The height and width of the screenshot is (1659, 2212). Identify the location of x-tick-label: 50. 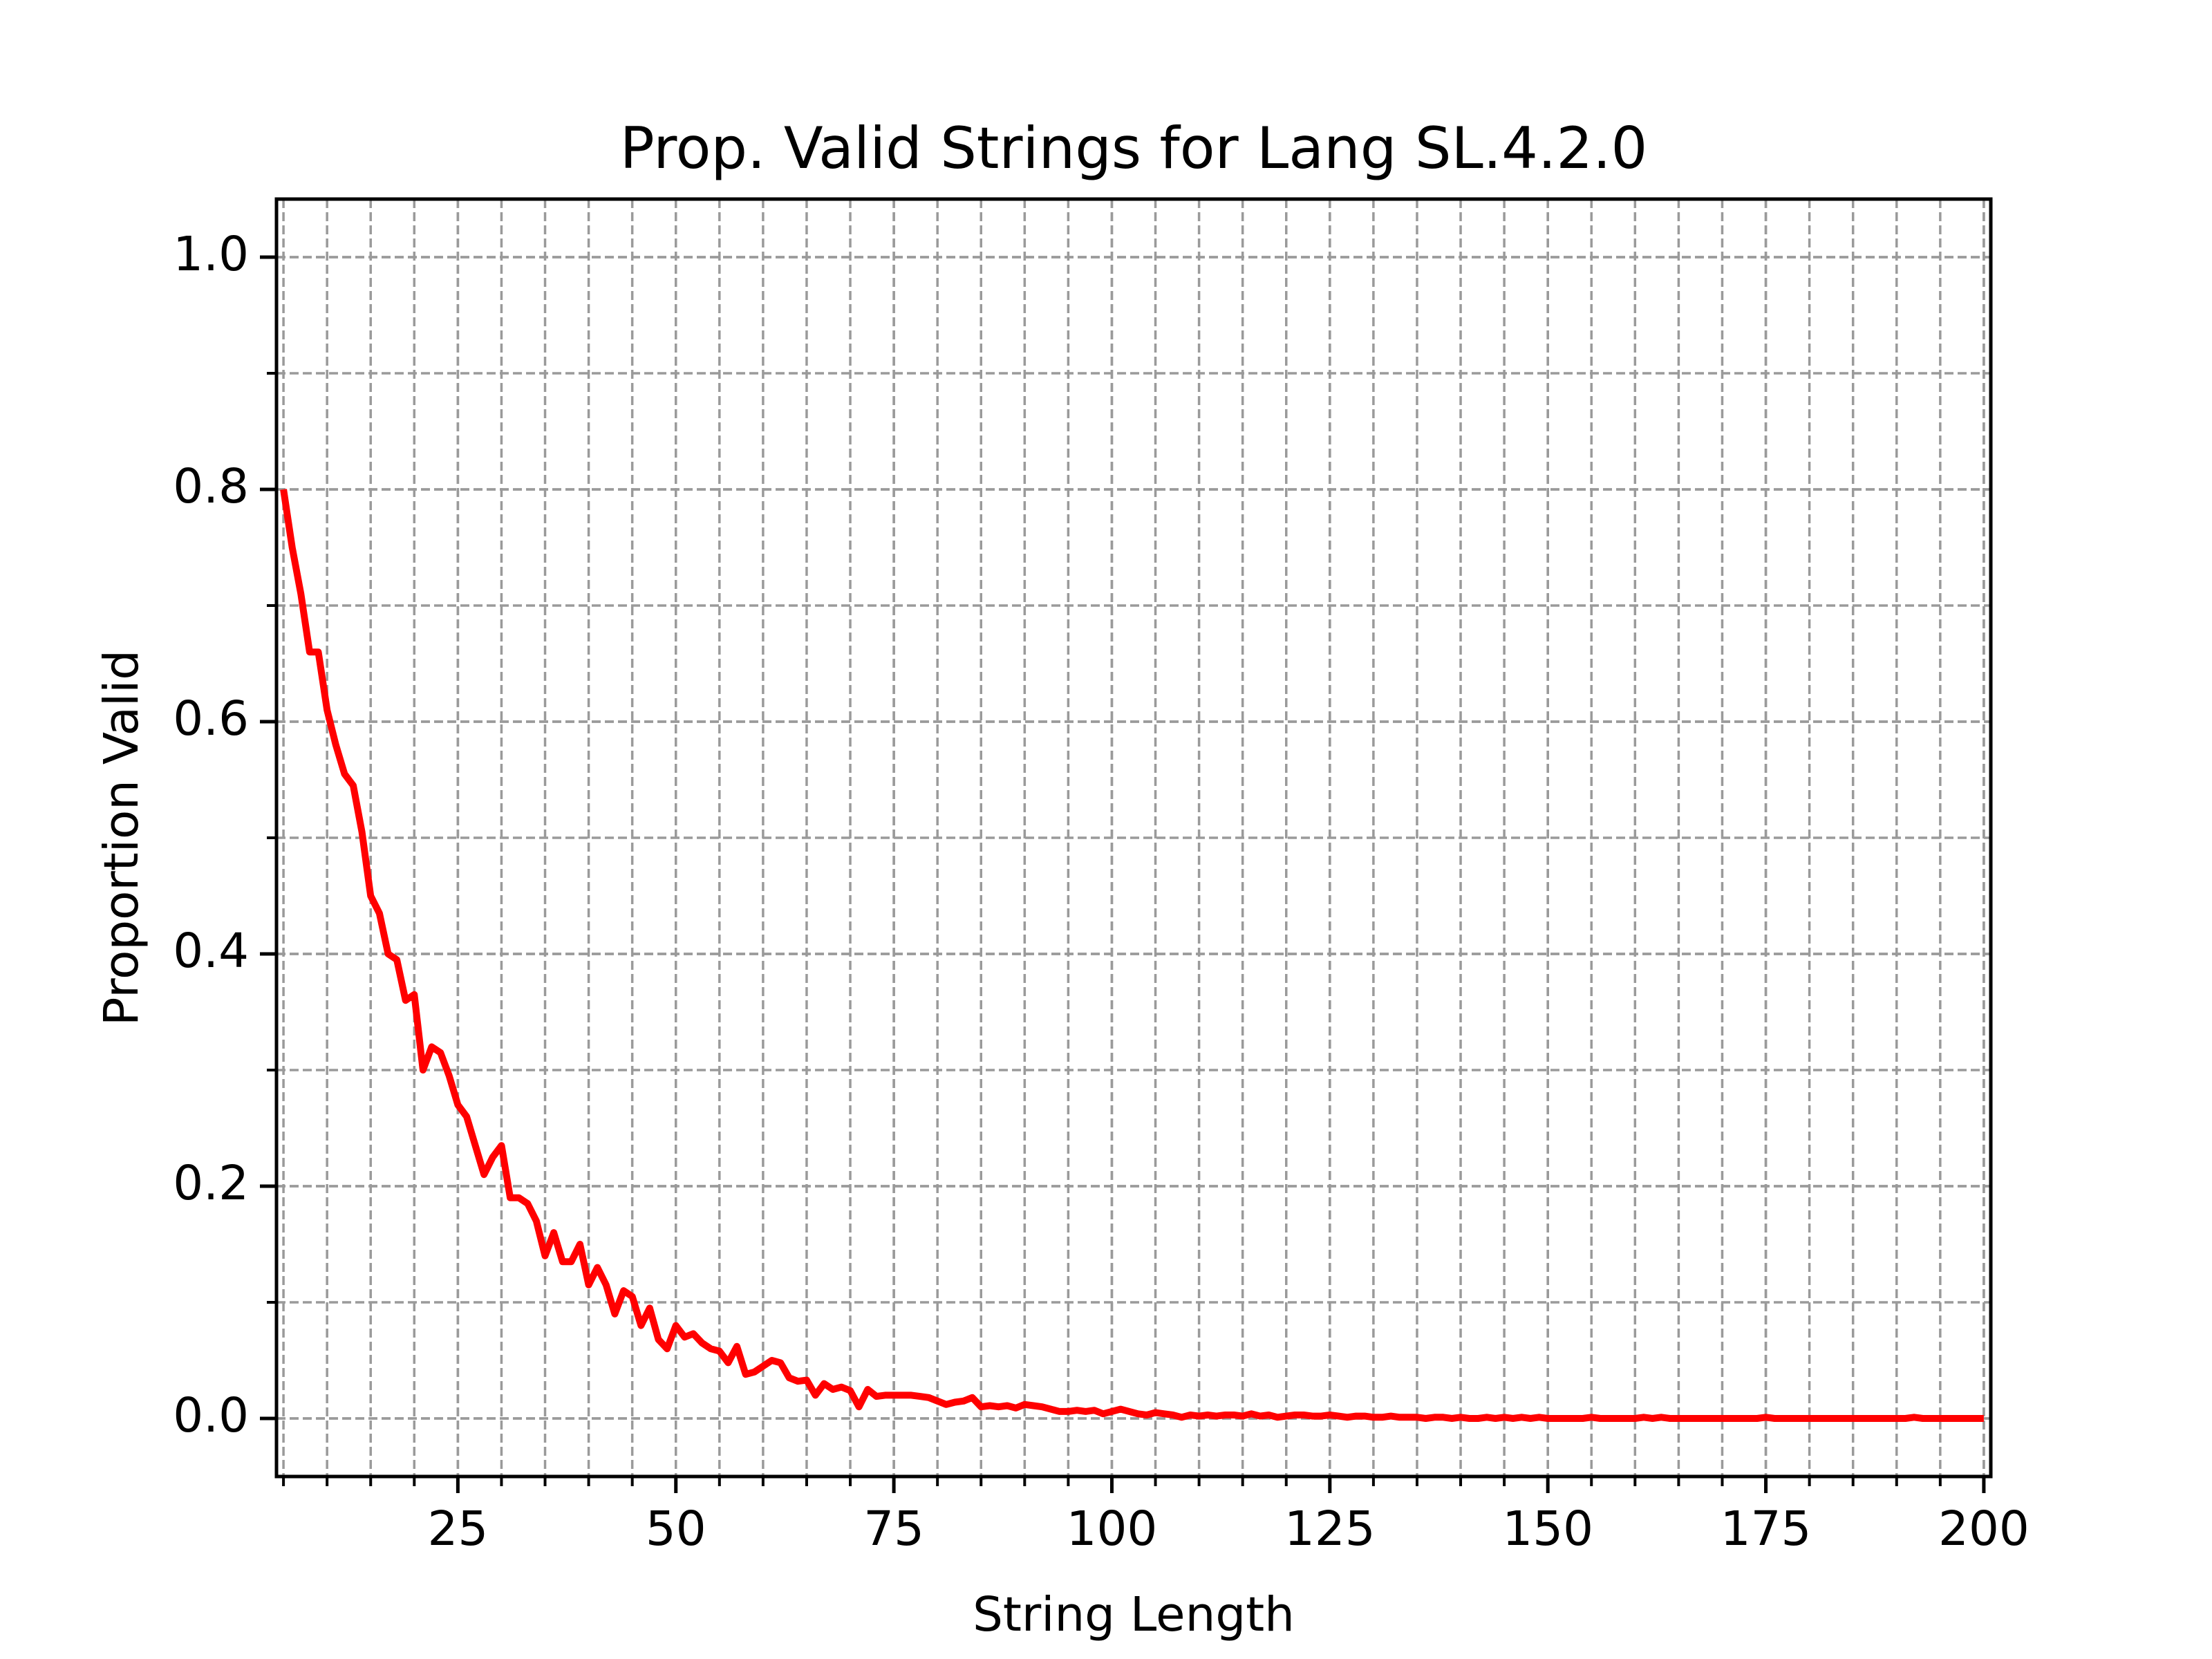
(676, 1529).